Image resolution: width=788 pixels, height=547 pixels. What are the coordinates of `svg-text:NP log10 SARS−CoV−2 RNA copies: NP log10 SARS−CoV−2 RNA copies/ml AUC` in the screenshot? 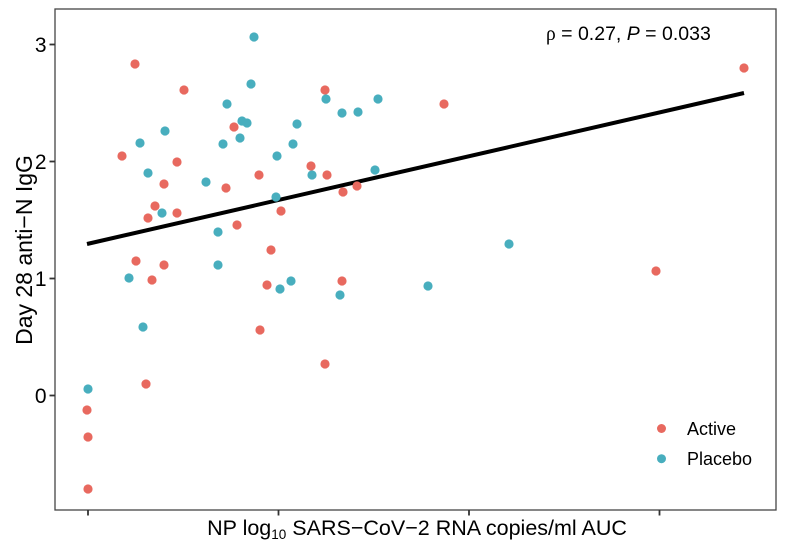 It's located at (417, 529).